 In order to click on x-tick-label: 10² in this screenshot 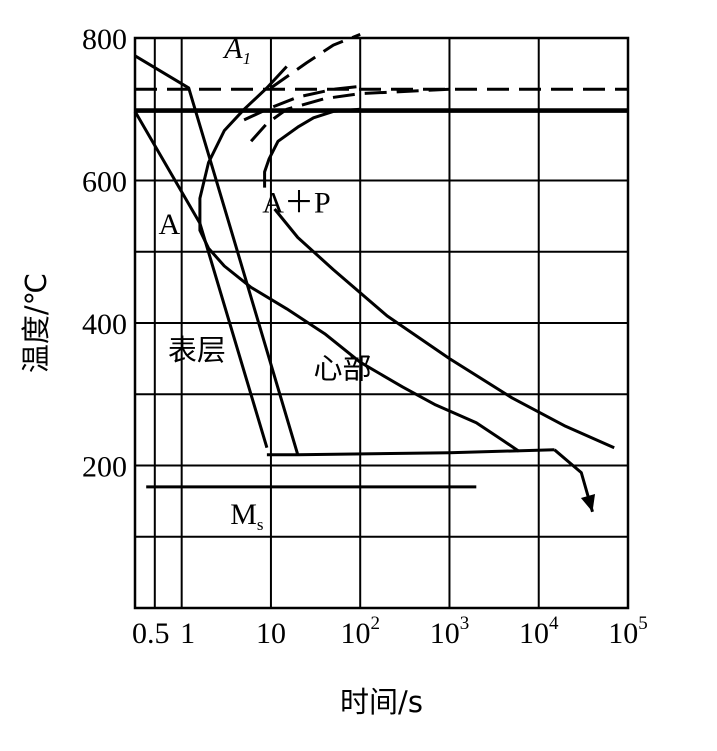, I will do `click(360, 631)`.